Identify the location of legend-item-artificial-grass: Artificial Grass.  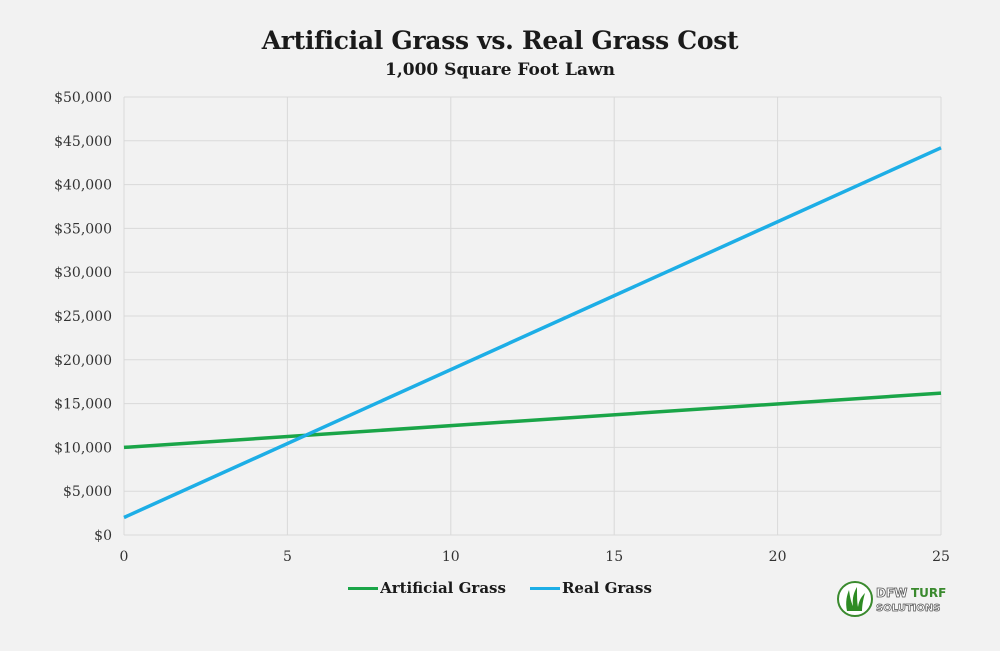
(427, 588).